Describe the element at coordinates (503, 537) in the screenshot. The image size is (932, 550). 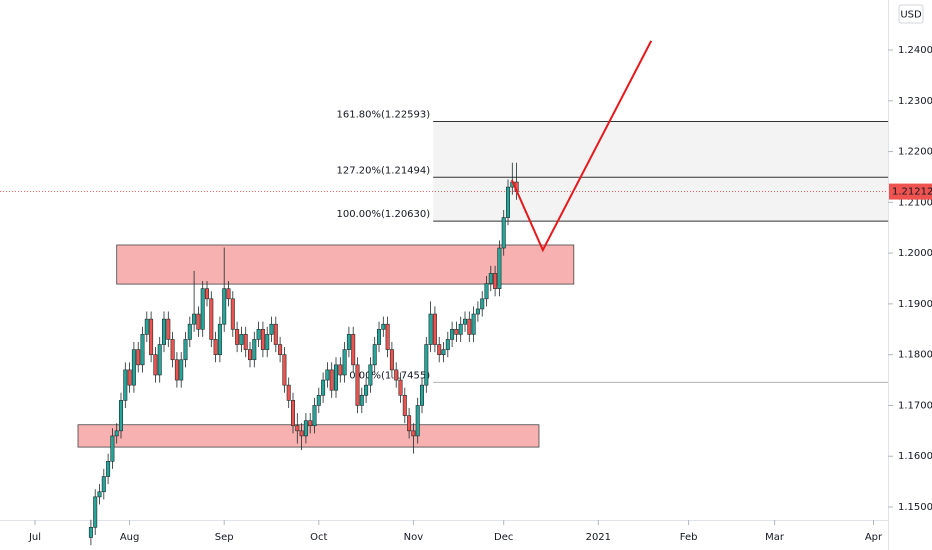
I see `x-tick-label: Dec` at that location.